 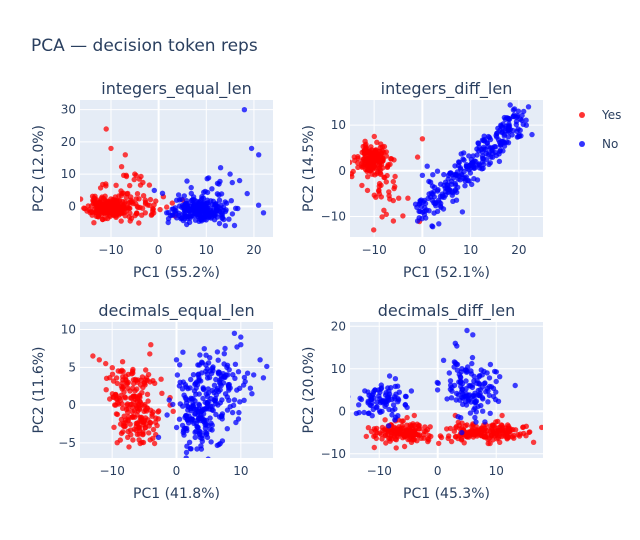 What do you see at coordinates (496, 471) in the screenshot?
I see `x-tick-label: 10` at bounding box center [496, 471].